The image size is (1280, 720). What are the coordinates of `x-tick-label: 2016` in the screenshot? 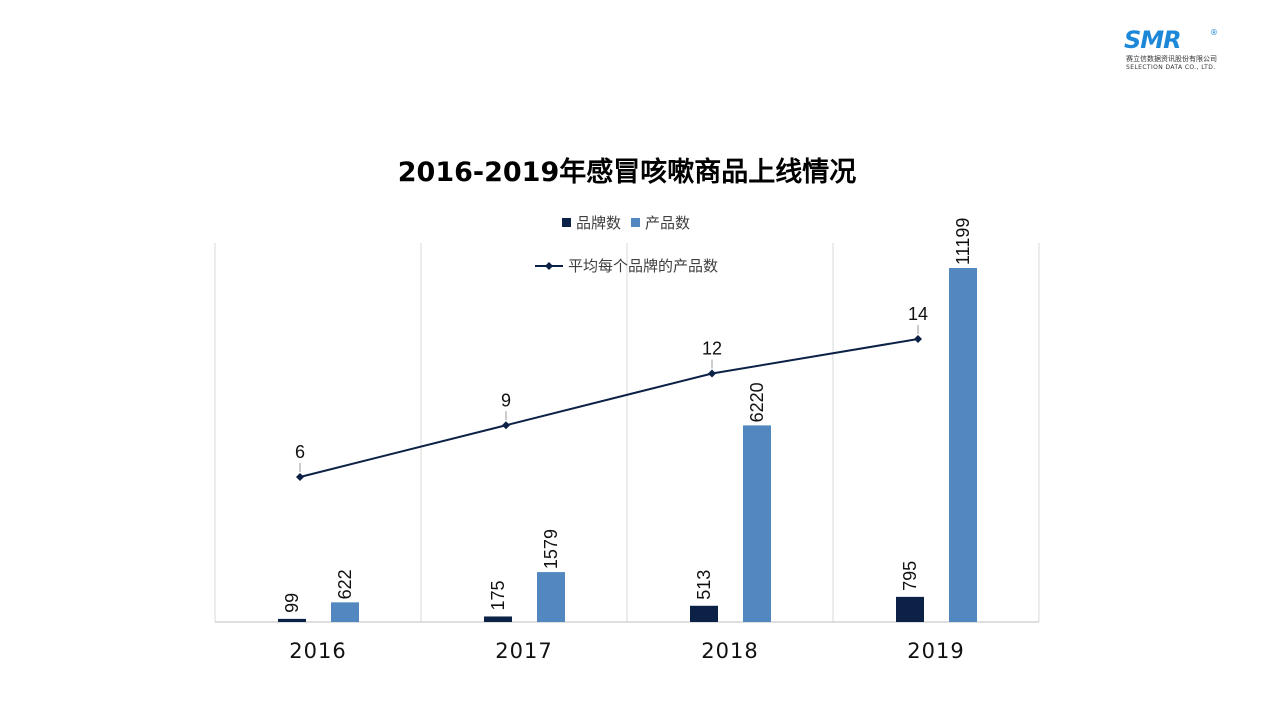 It's located at (317, 651).